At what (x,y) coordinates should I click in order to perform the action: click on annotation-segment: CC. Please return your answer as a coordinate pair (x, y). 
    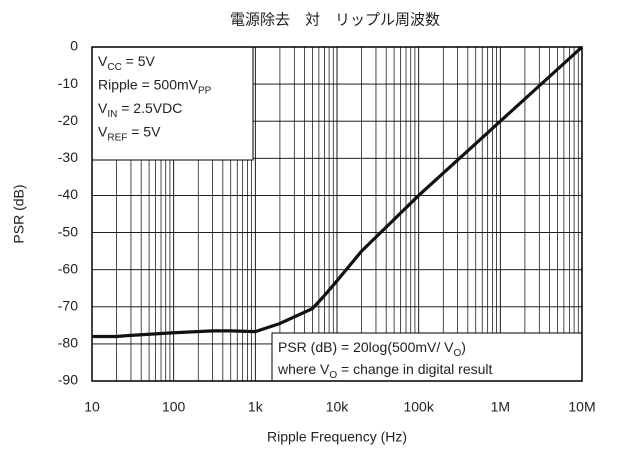
    Looking at the image, I should click on (114, 67).